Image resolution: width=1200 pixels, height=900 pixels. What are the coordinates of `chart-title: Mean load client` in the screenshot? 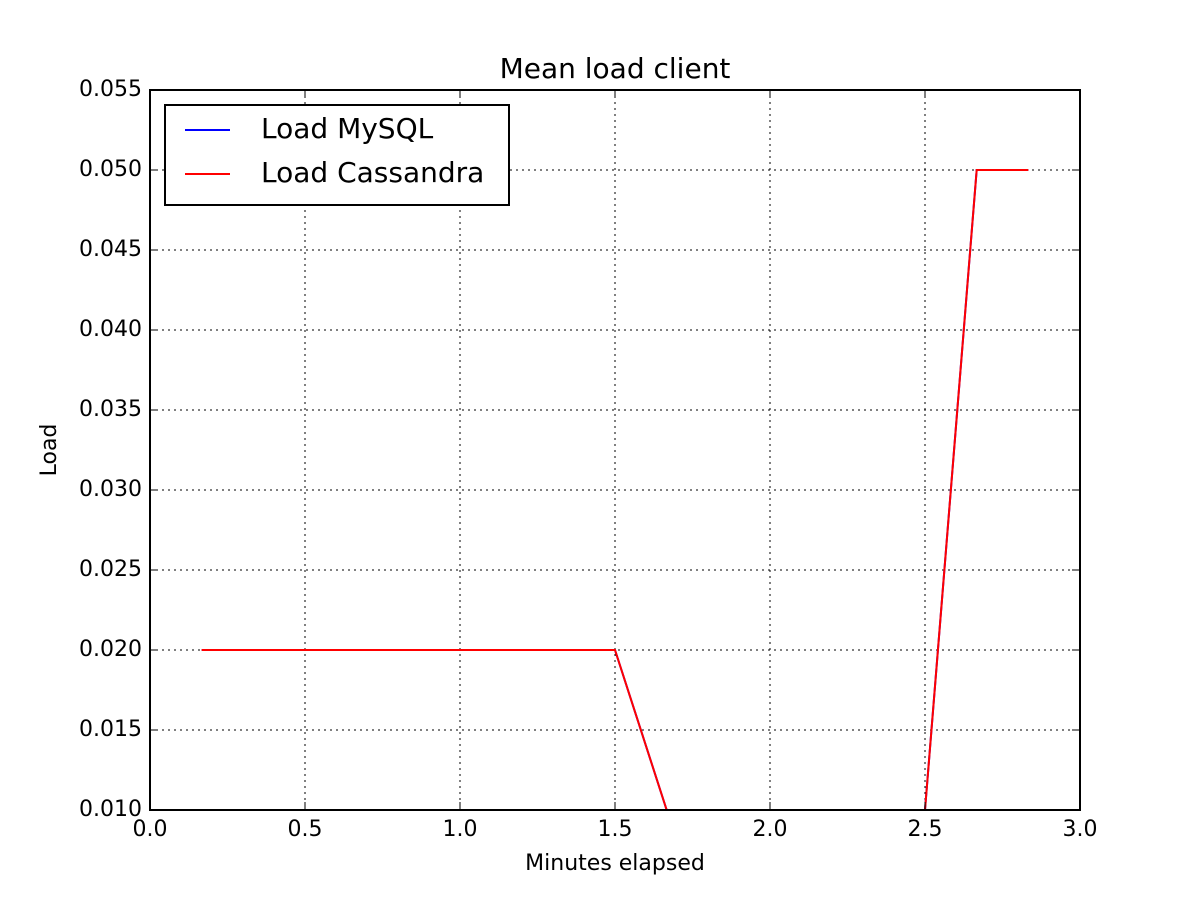 It's located at (615, 68).